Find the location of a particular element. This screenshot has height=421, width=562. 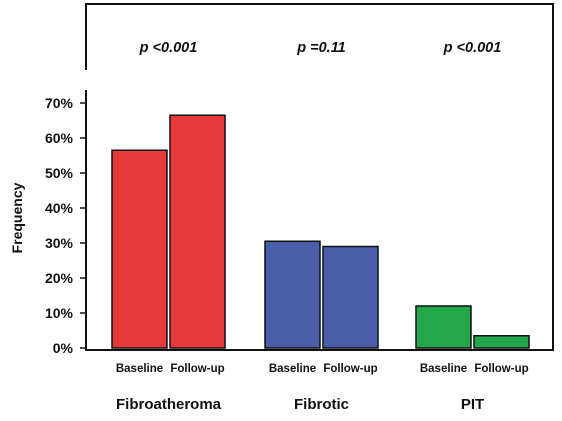

p-value-label: p =0.11 is located at coordinates (321, 48).